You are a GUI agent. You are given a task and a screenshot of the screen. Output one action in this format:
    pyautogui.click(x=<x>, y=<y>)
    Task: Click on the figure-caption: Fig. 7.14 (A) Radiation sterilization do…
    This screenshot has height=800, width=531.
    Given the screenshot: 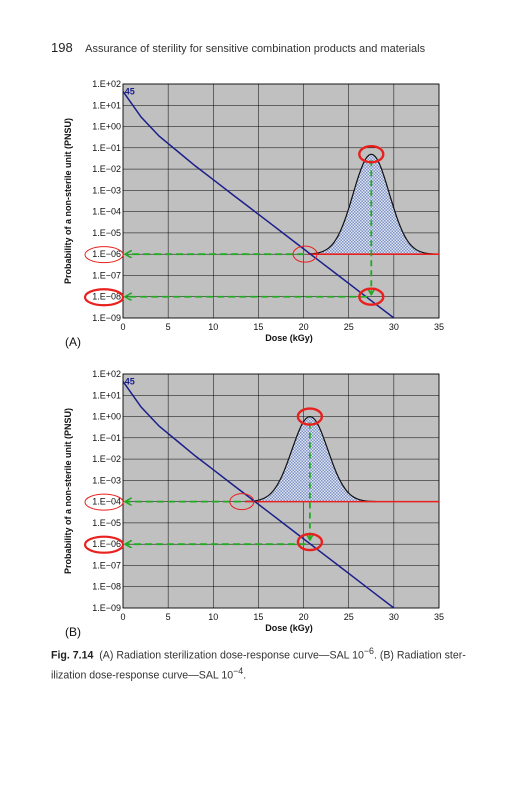 What is the action you would take?
    pyautogui.click(x=261, y=663)
    